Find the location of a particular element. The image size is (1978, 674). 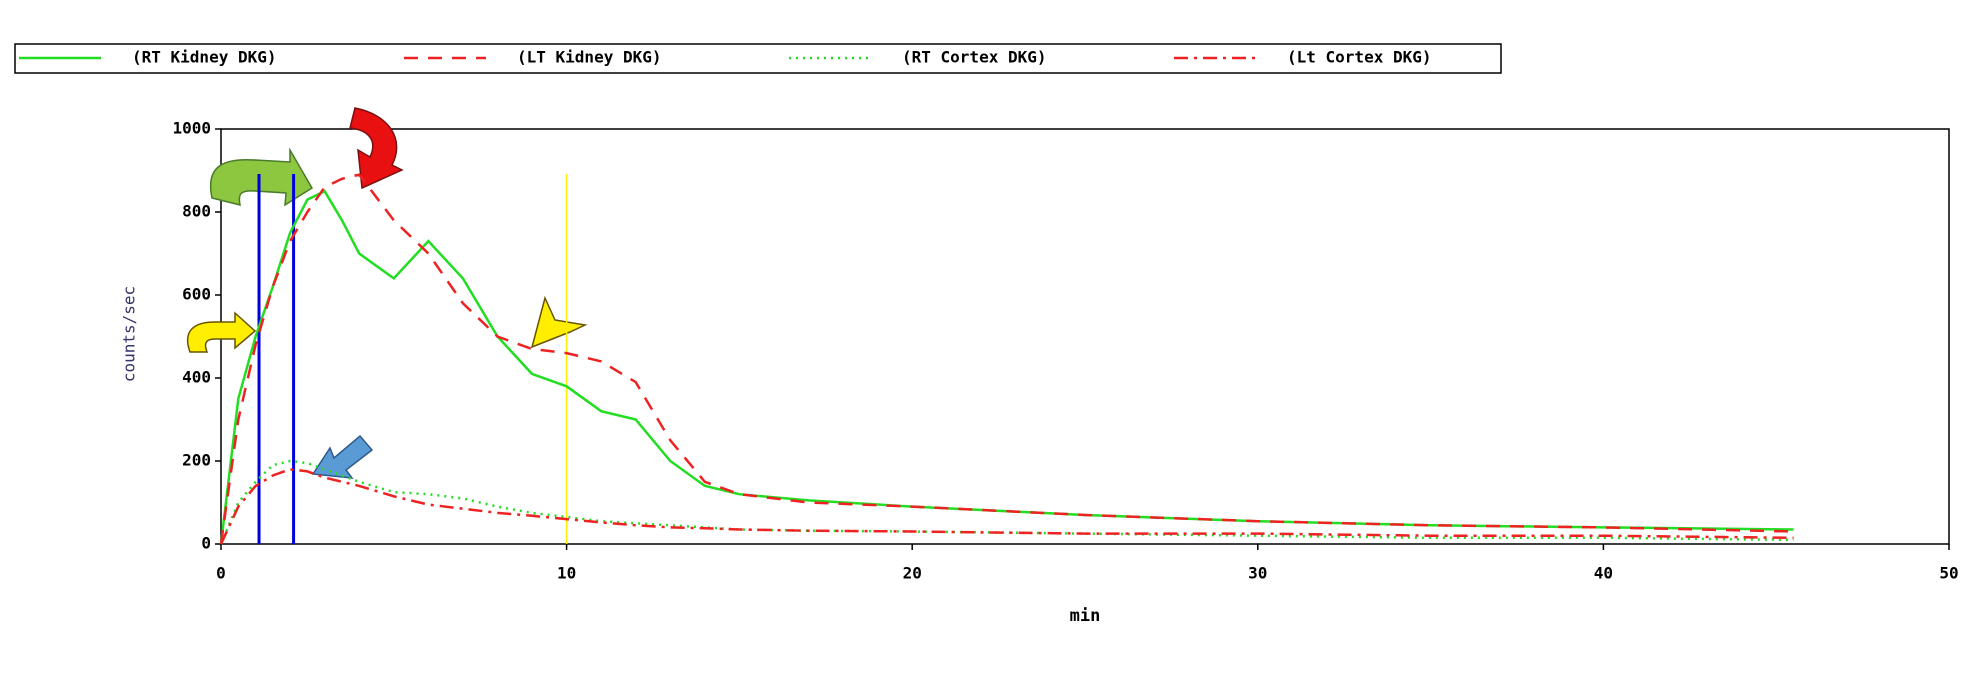

x-tick-label: 0 is located at coordinates (221, 573).